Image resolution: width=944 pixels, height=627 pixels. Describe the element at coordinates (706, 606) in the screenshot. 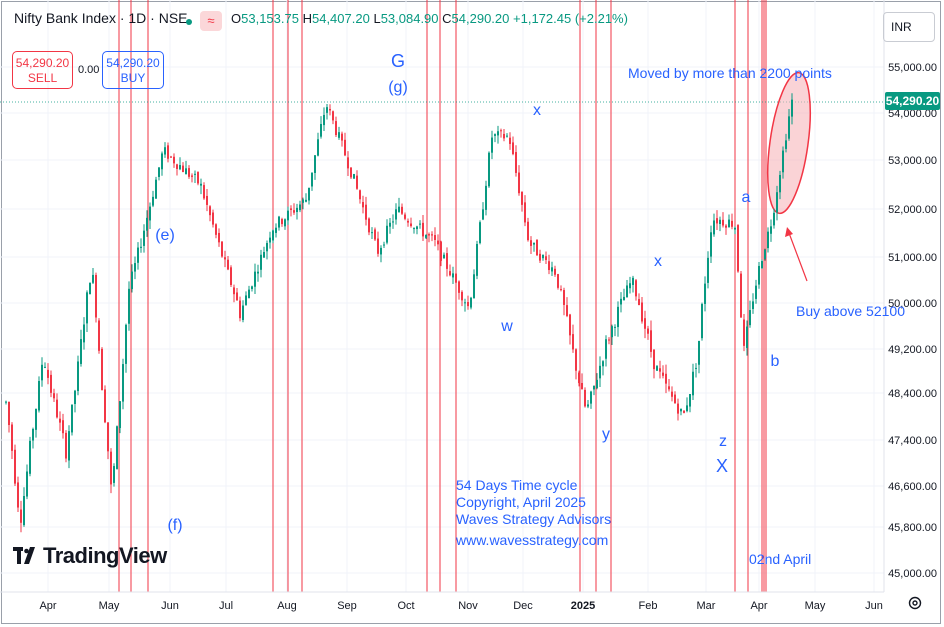

I see `time-tick-label: Mar` at that location.